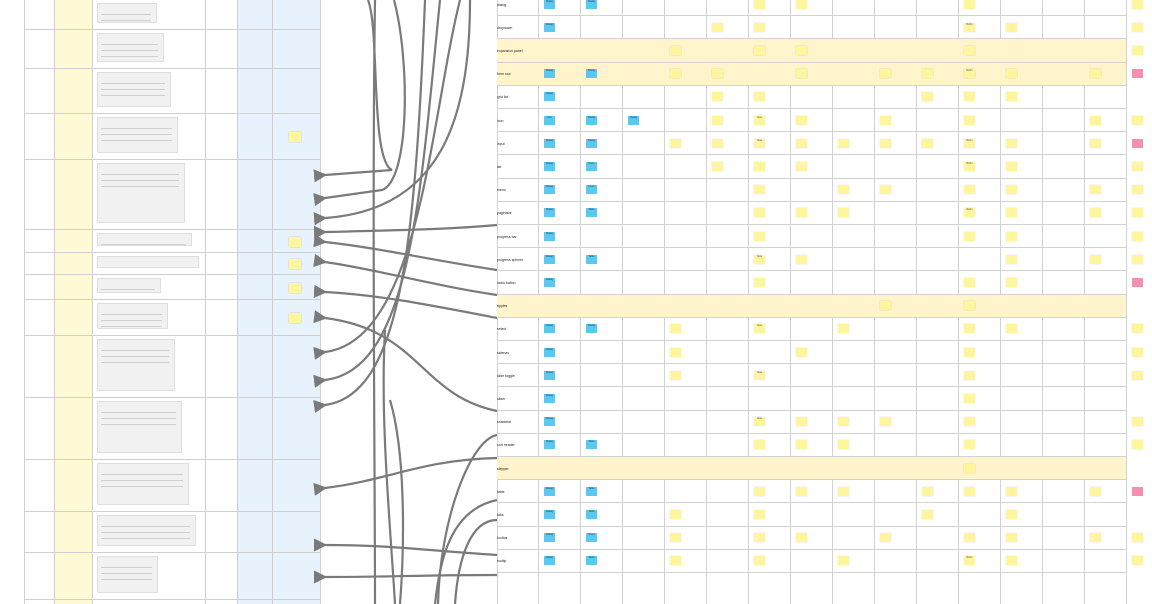 This screenshot has width=1152, height=604. What do you see at coordinates (549, 120) in the screenshot?
I see `matrix-chip-blue: Icon` at bounding box center [549, 120].